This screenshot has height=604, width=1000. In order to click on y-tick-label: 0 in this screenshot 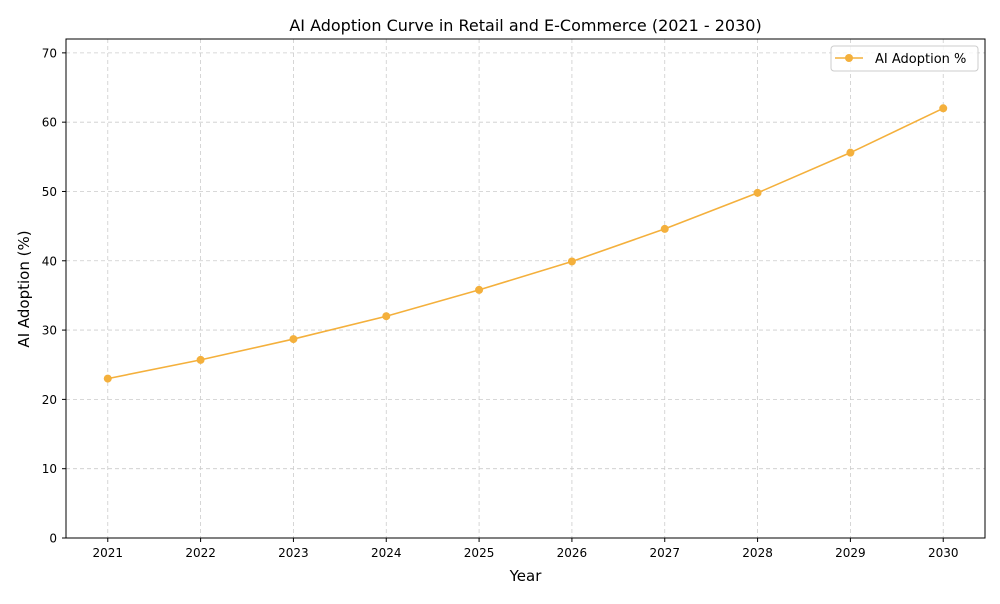, I will do `click(53, 539)`.